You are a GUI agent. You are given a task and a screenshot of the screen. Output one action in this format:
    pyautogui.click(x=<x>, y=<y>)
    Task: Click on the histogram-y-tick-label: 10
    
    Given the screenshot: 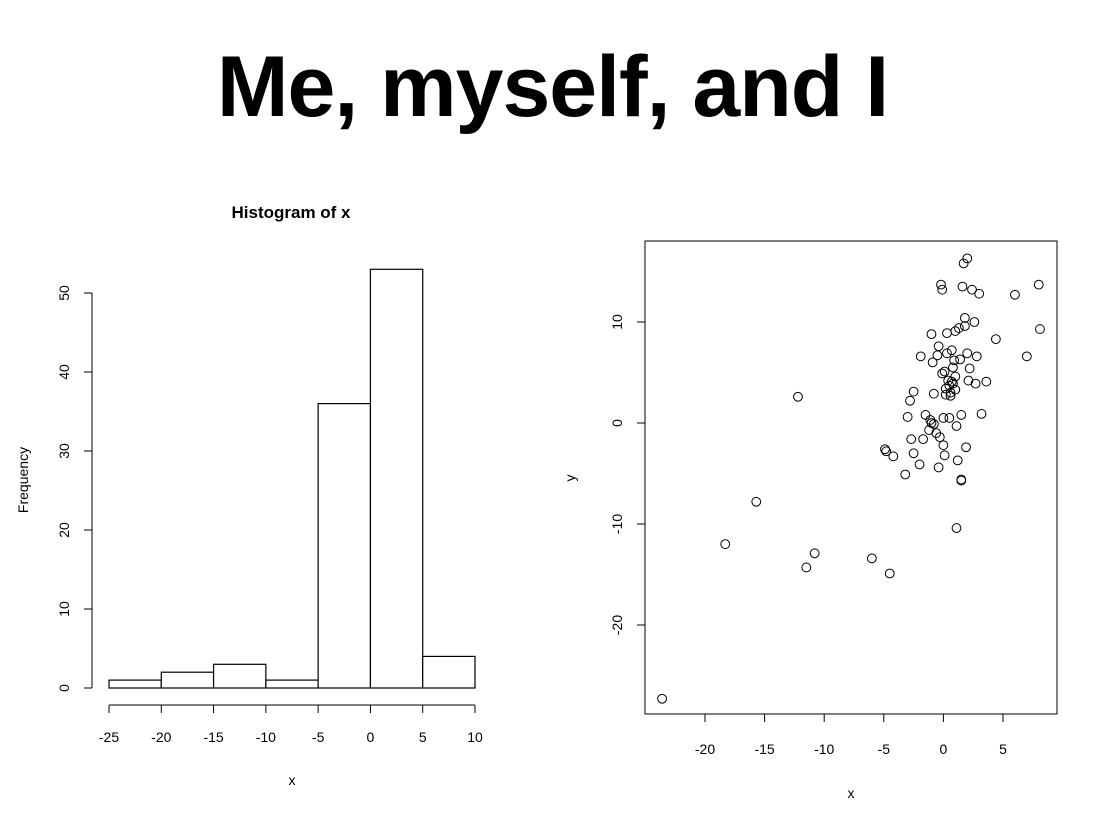 What is the action you would take?
    pyautogui.click(x=64, y=609)
    